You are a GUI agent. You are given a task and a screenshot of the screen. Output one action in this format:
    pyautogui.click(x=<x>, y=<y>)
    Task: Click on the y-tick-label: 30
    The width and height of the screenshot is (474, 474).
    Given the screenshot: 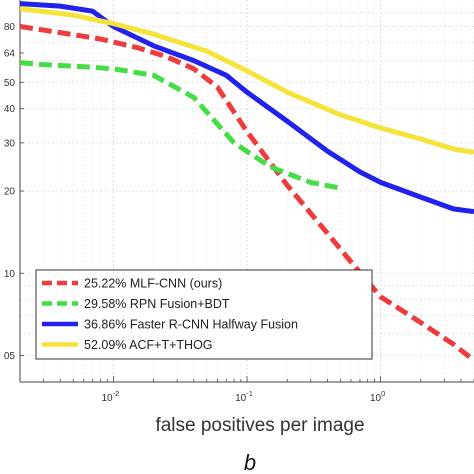 What is the action you would take?
    pyautogui.click(x=10, y=143)
    